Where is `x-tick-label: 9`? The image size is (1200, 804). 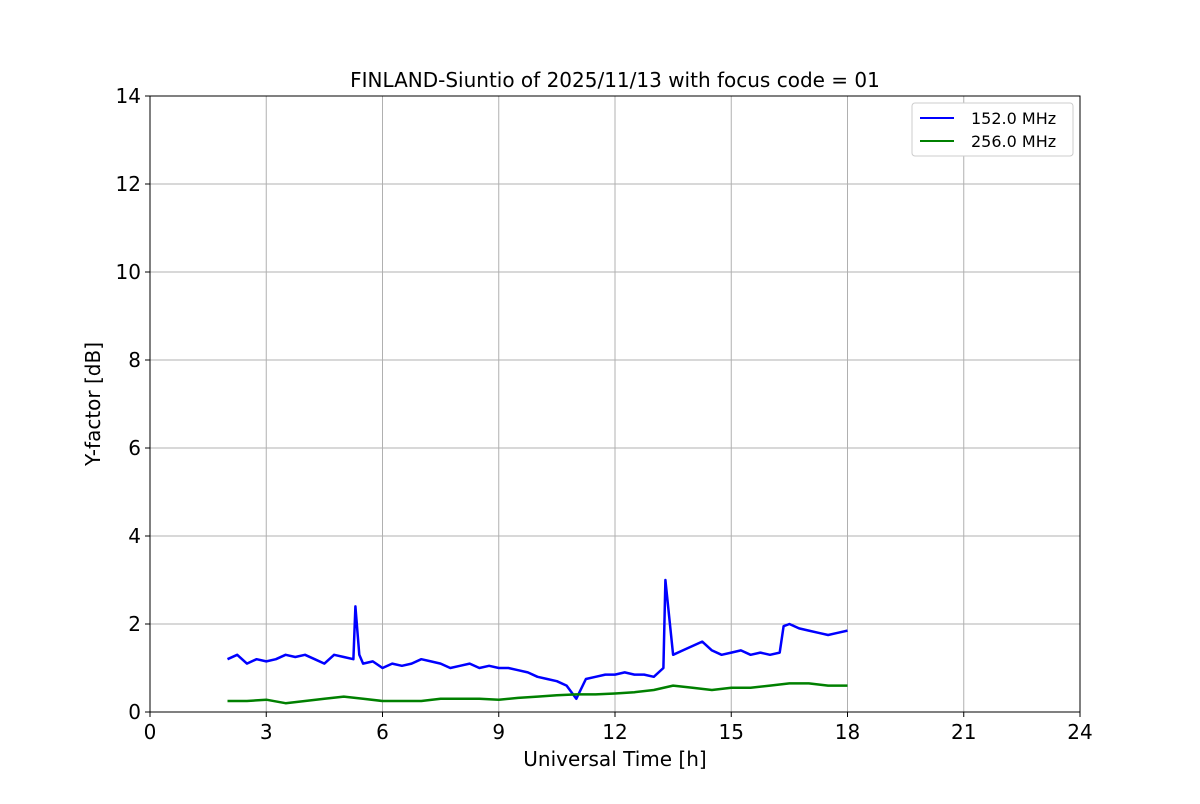 x-tick-label: 9 is located at coordinates (498, 732).